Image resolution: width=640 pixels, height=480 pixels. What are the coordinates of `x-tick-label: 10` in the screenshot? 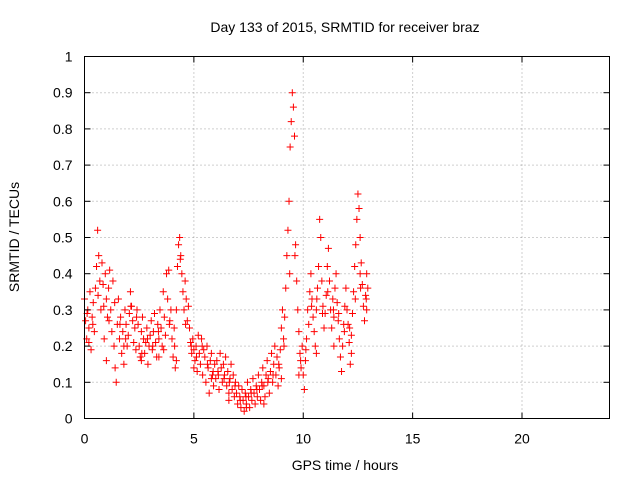 It's located at (303, 439).